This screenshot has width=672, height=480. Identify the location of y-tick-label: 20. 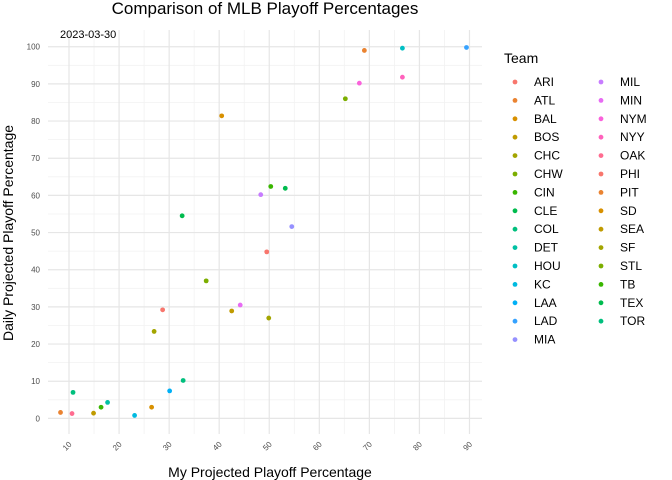
(35, 344).